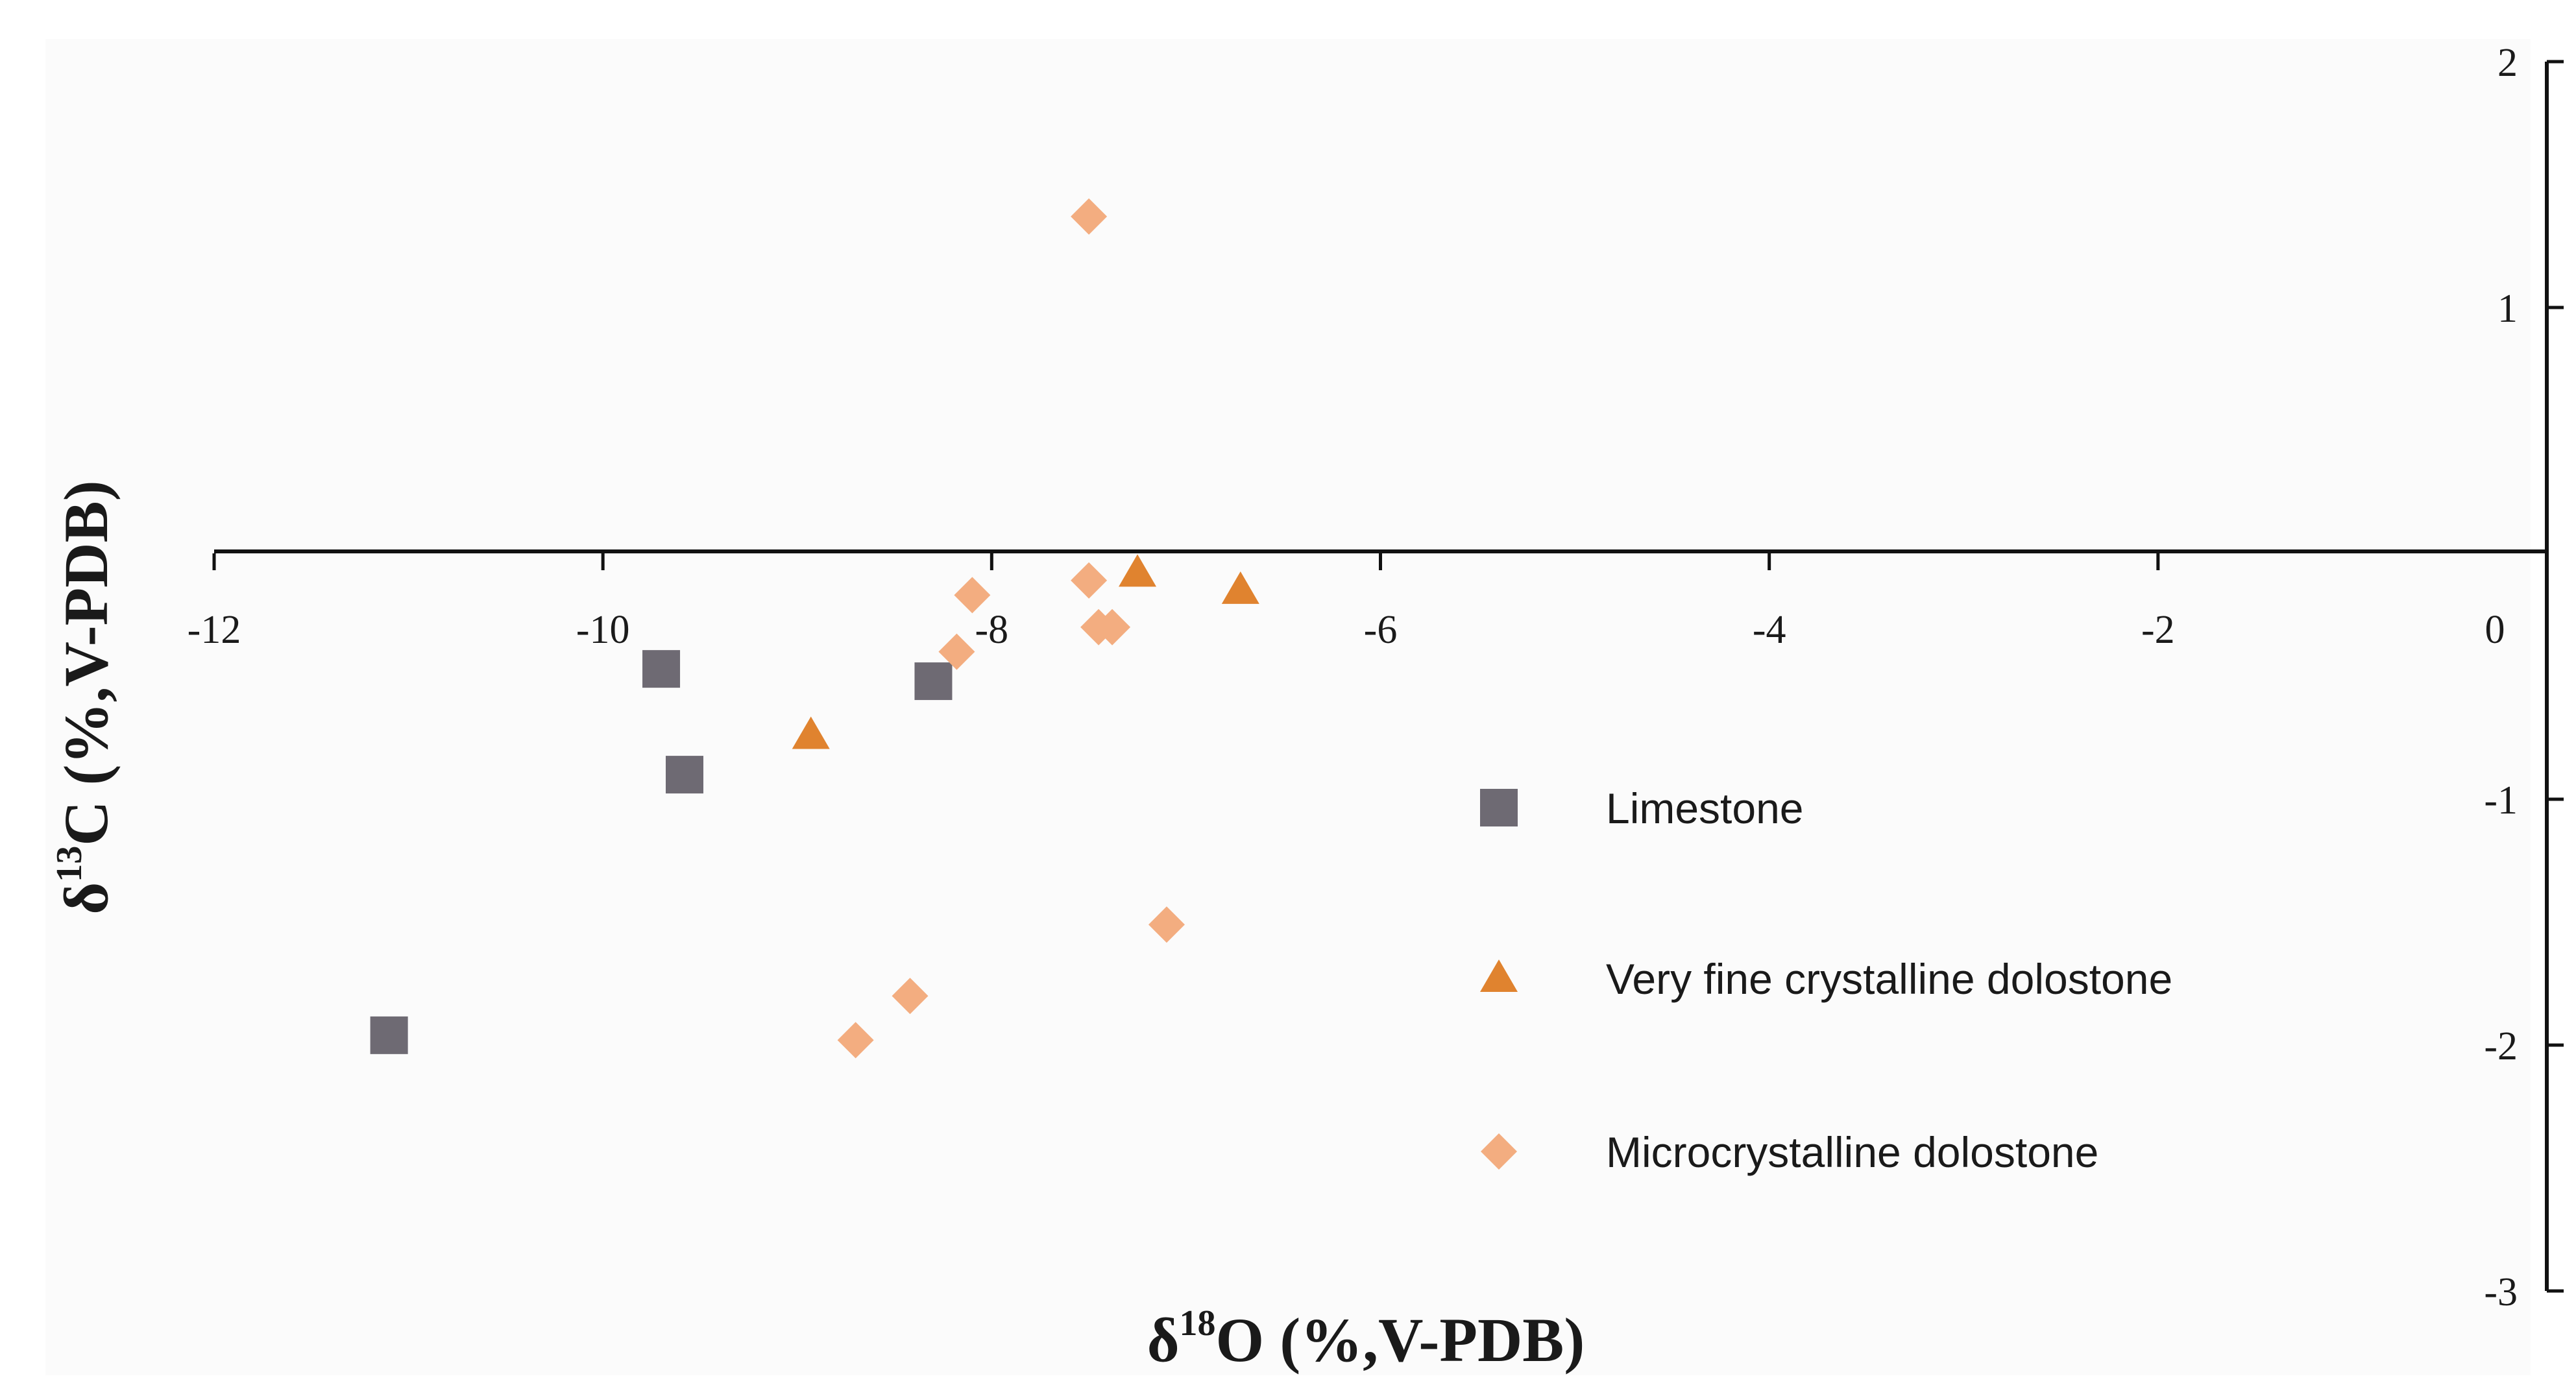 The width and height of the screenshot is (2576, 1398). Describe the element at coordinates (1705, 808) in the screenshot. I see `legend-label: Limestone` at that location.